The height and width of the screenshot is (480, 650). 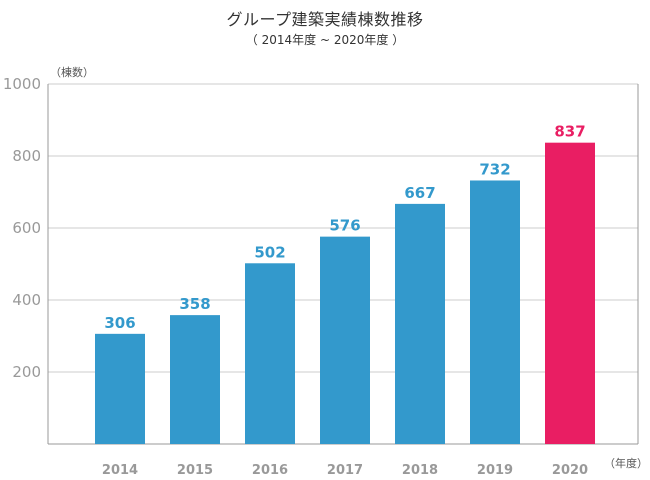 I want to click on chart-title: グループ建築実績棟数推移, so click(x=325, y=19).